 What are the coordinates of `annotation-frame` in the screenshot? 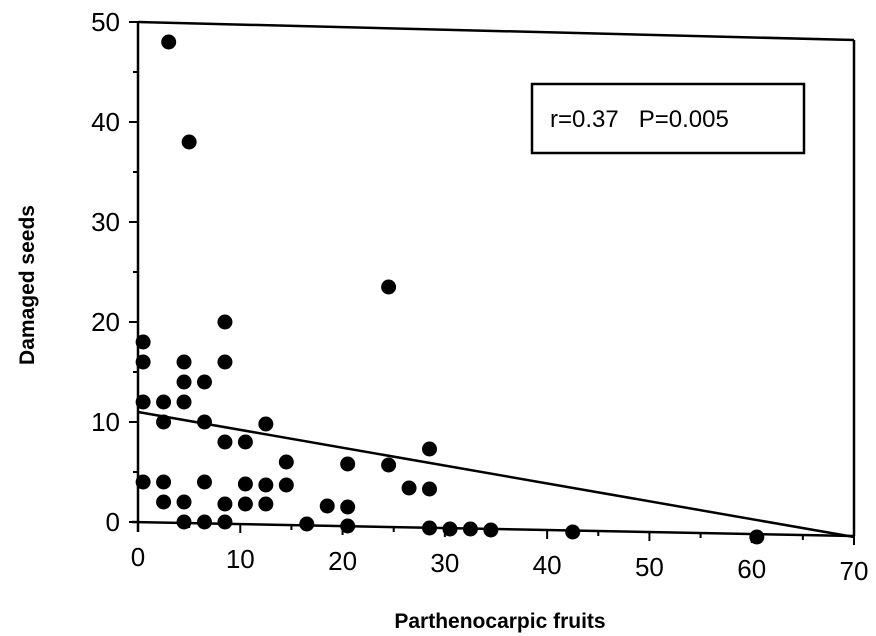 It's located at (668, 118).